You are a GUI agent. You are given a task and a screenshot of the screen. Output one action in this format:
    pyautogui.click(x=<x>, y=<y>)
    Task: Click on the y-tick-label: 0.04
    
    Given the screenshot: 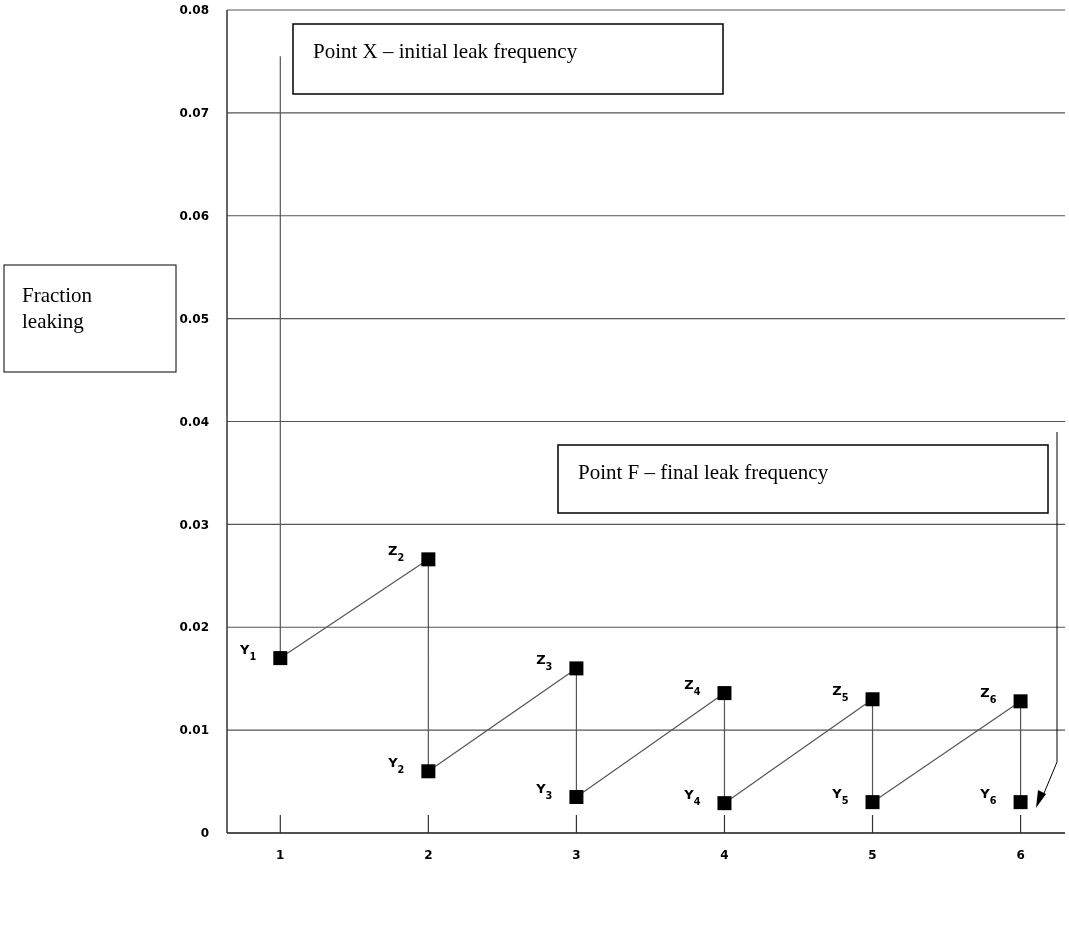 What is the action you would take?
    pyautogui.click(x=194, y=421)
    